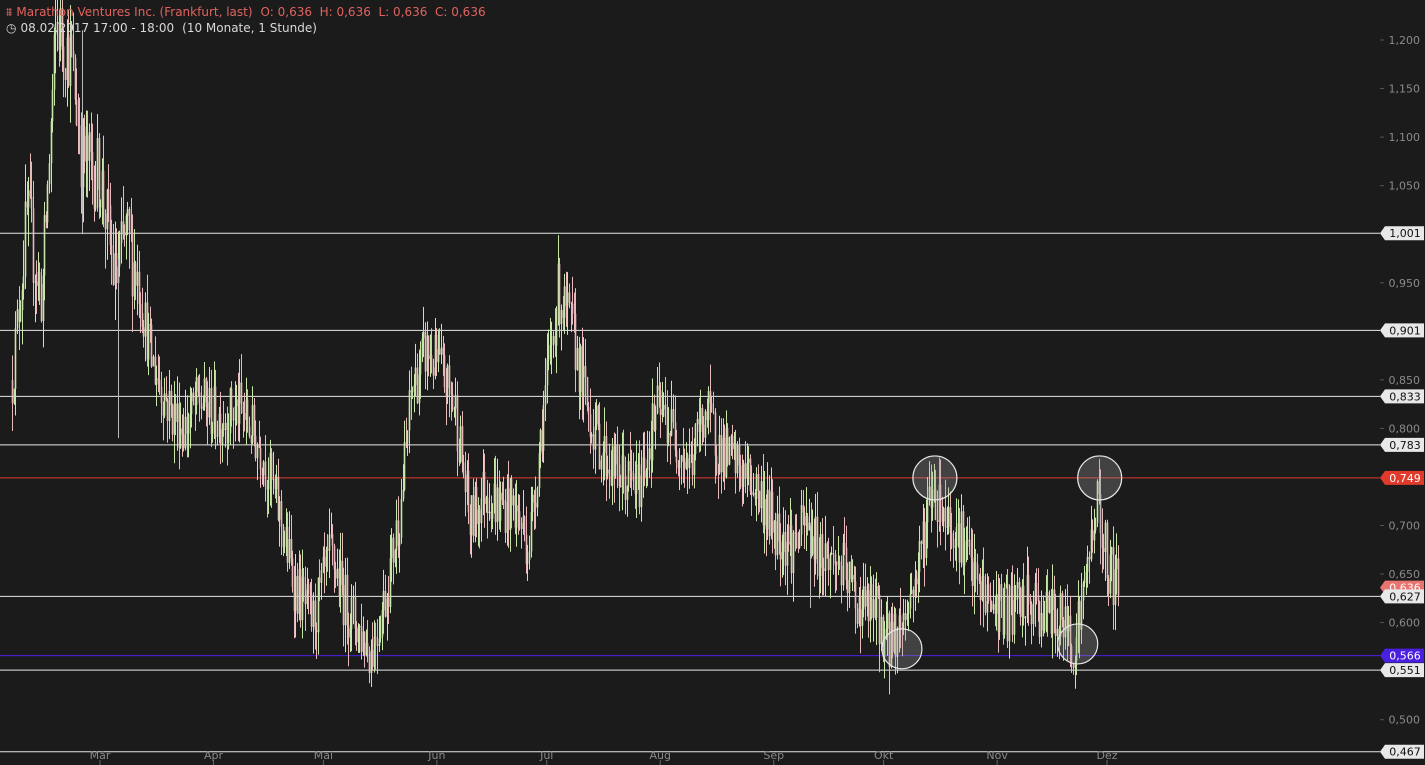  Describe the element at coordinates (373, 12) in the screenshot. I see `ohlc-readout: O: 0,636 H: 0,636 L: 0,636 C: 0,636` at that location.